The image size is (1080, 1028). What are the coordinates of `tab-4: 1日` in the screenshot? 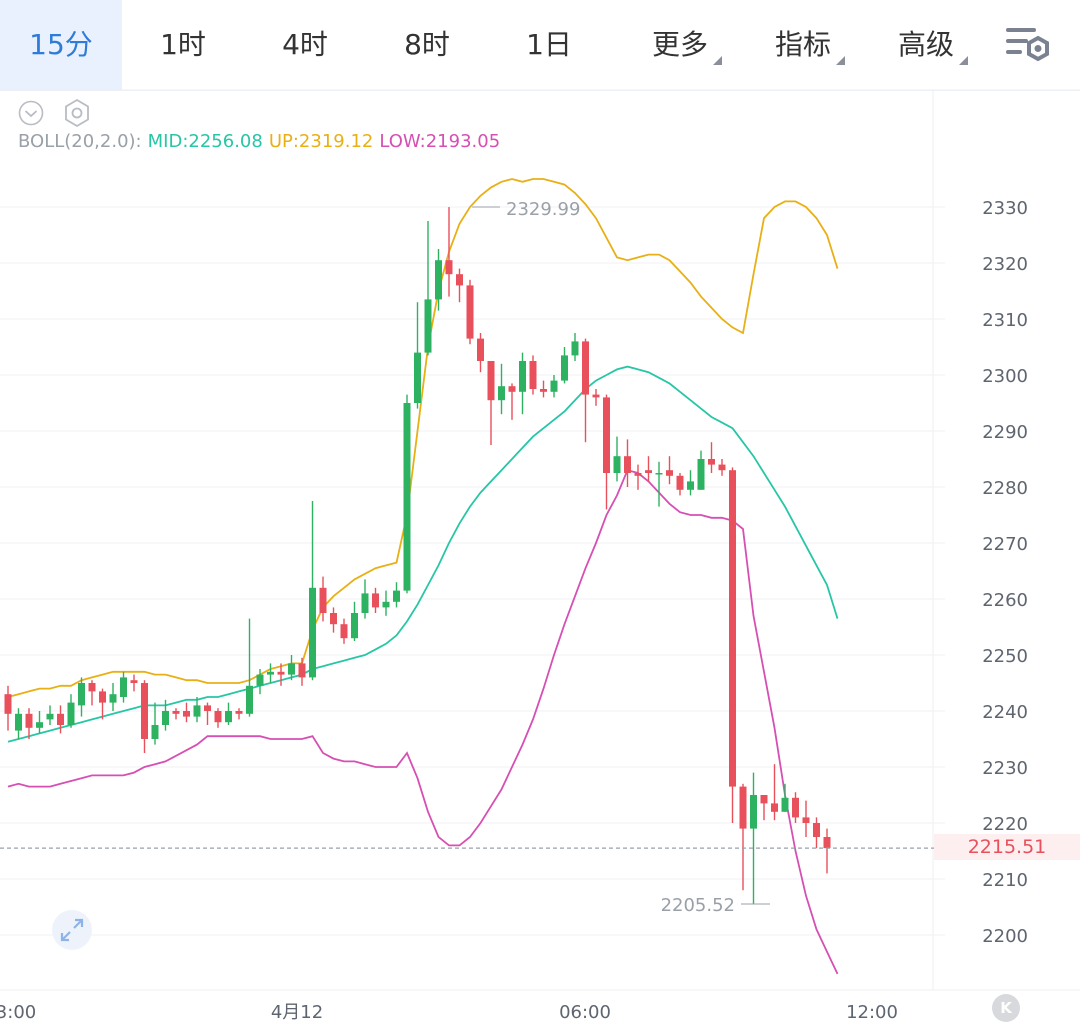 It's located at (549, 45).